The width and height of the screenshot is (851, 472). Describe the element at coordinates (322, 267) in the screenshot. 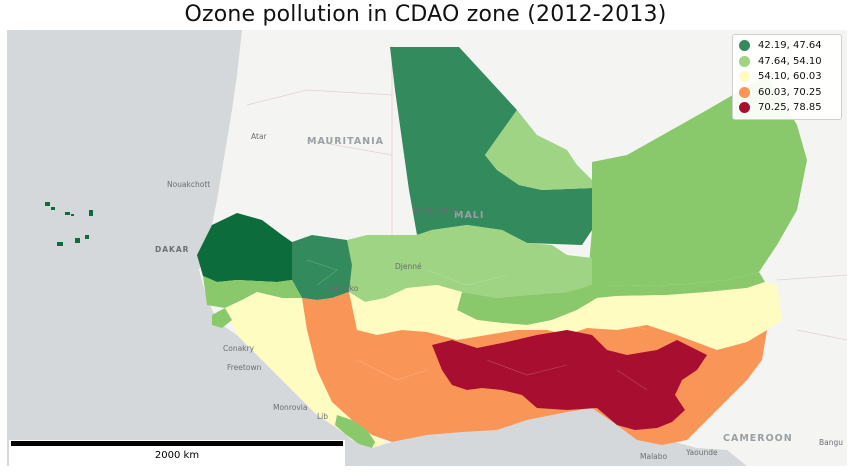

I see `region-mali-west` at that location.